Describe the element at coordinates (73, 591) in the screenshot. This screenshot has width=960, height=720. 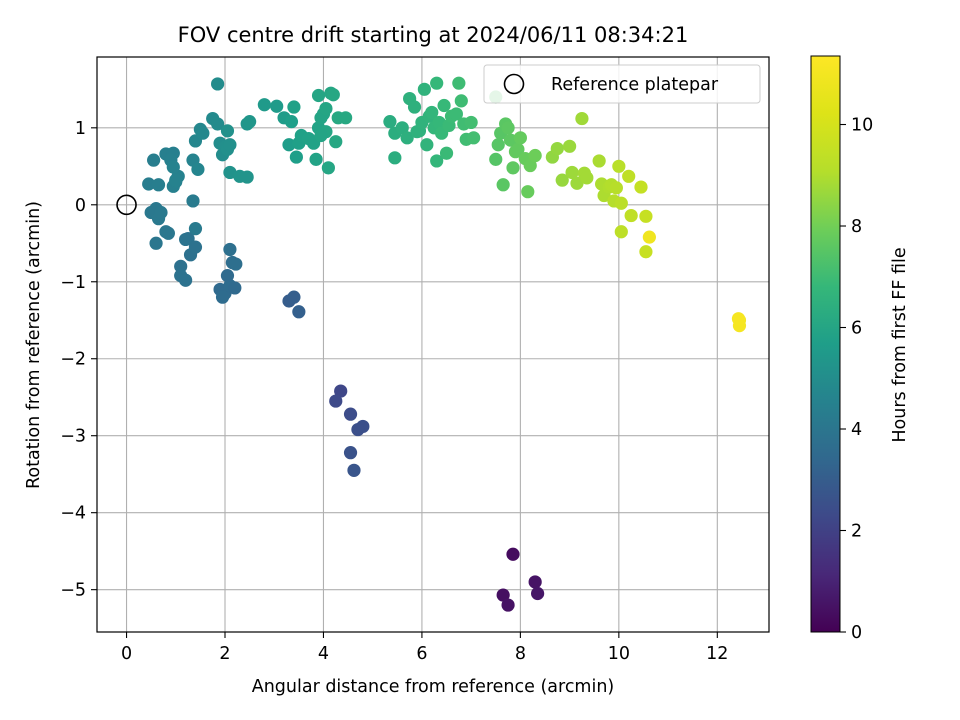
I see `y-tick-label: −5` at that location.